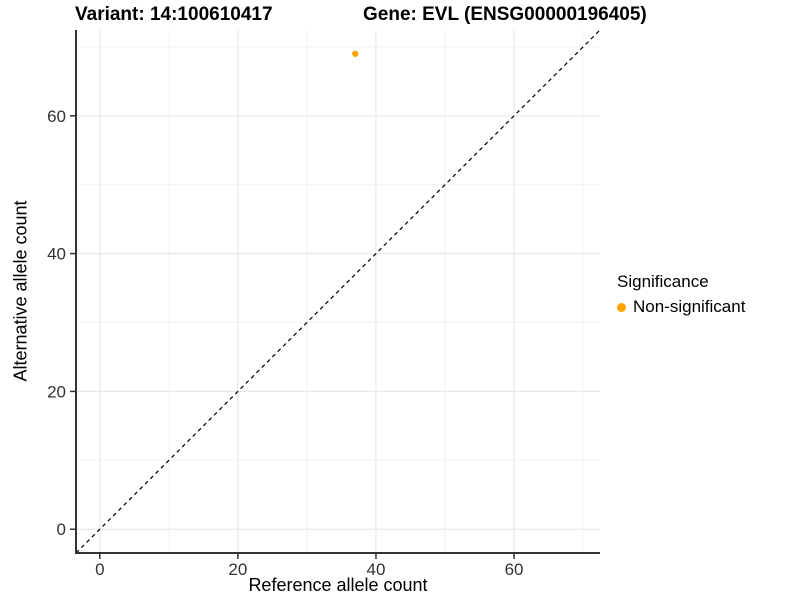 The width and height of the screenshot is (800, 600). I want to click on legend: Significance Non-significant, so click(681, 294).